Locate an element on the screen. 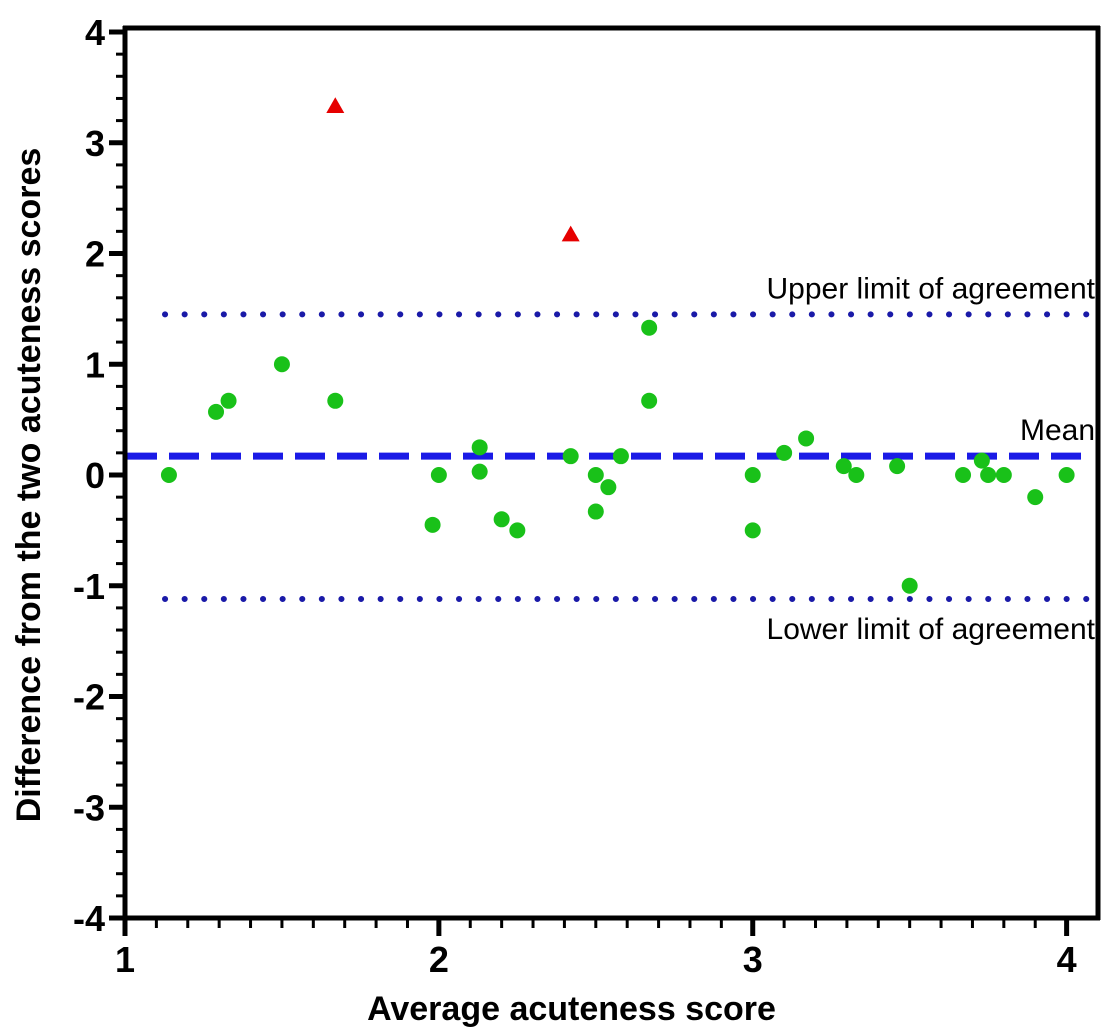  y-tick-label: -3 is located at coordinates (89, 807).